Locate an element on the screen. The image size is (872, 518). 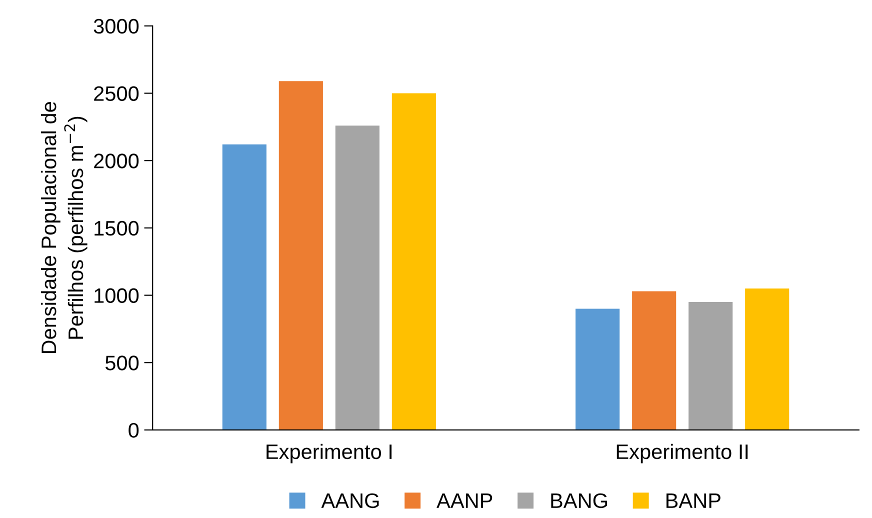
legend-label: AANG is located at coordinates (350, 500).